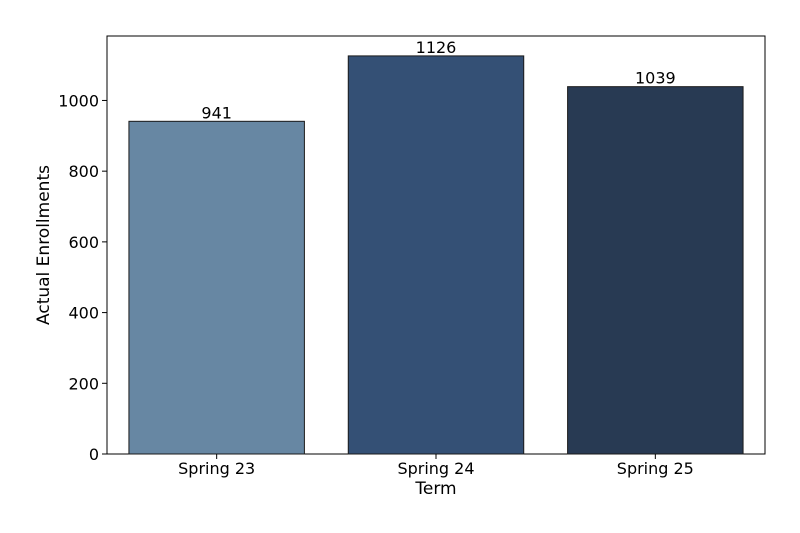 This screenshot has height=533, width=800. What do you see at coordinates (216, 112) in the screenshot?
I see `data-label: 941` at bounding box center [216, 112].